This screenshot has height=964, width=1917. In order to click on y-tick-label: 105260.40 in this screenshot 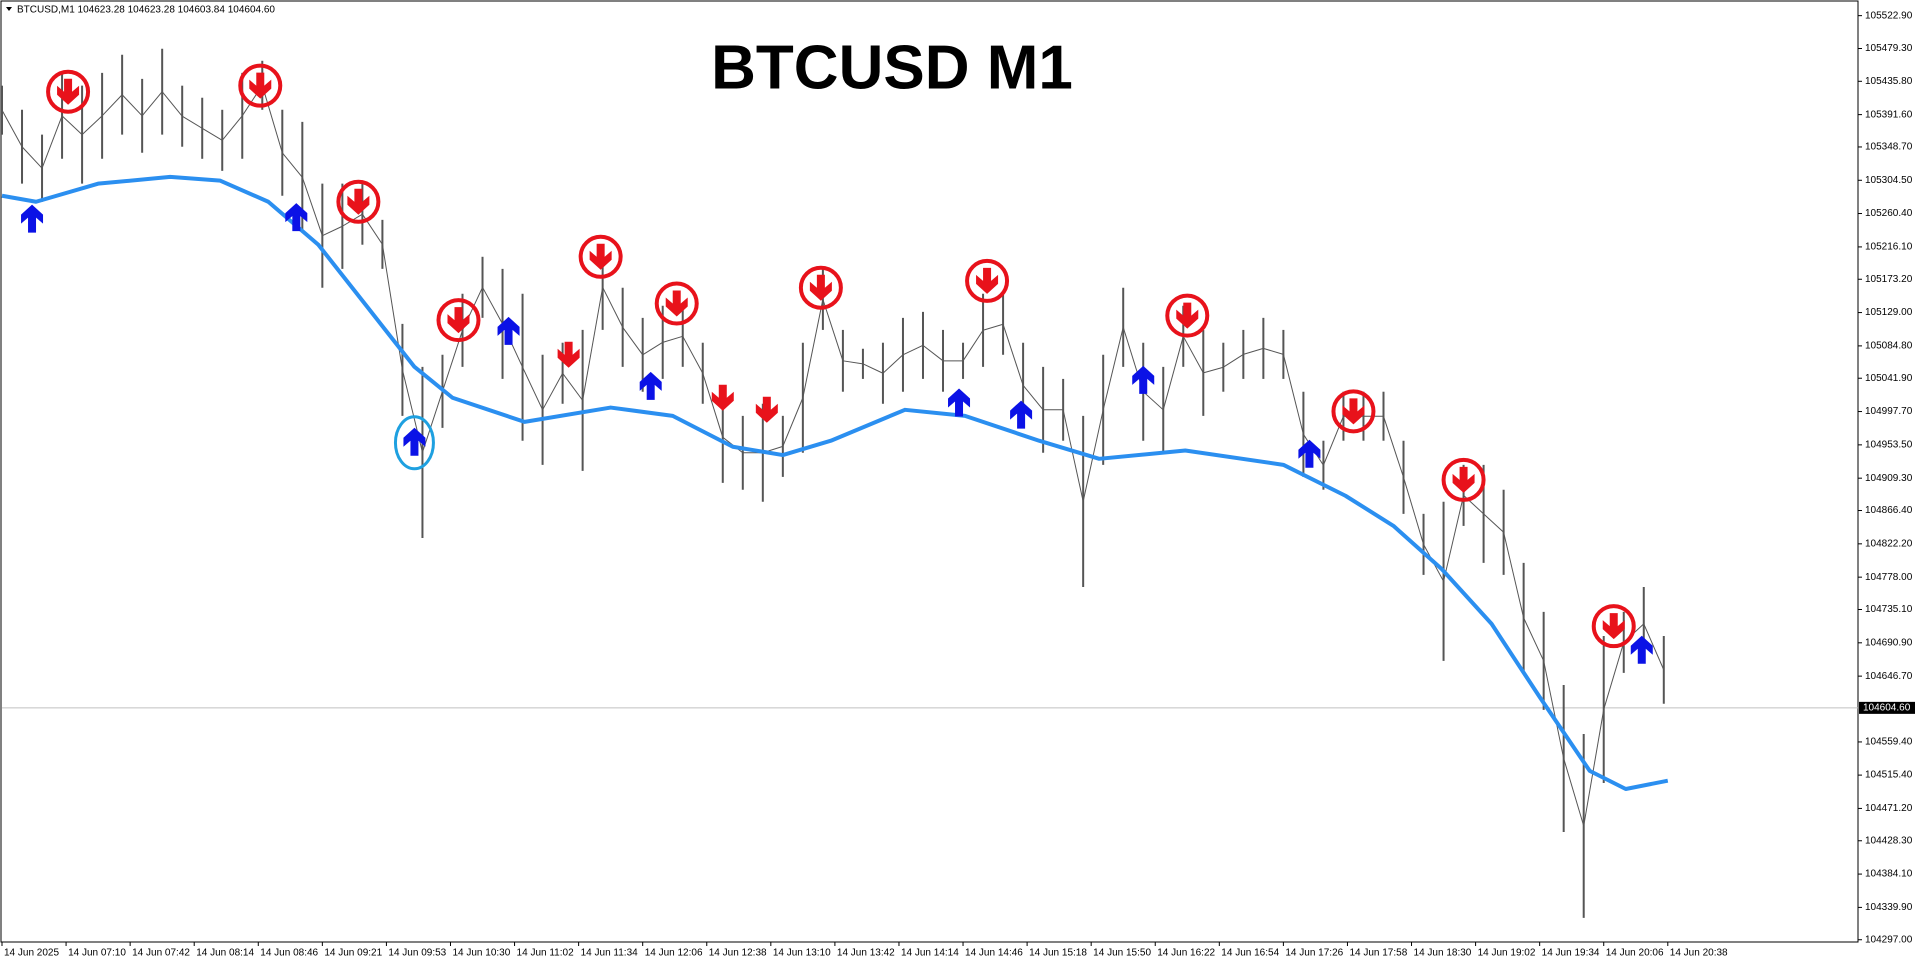, I will do `click(1889, 213)`.